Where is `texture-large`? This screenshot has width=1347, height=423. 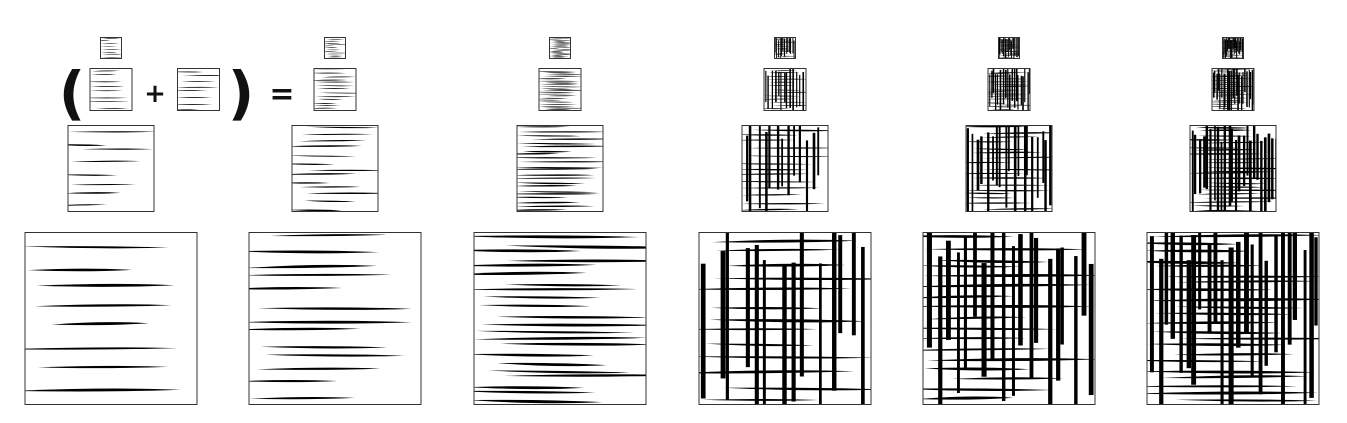 texture-large is located at coordinates (1009, 168).